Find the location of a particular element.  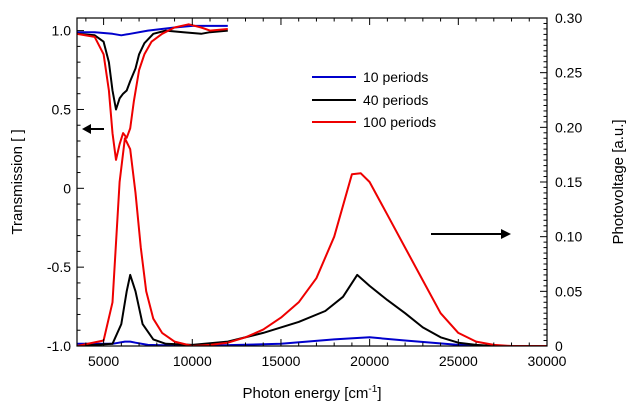

legend: 10 periods 40 periods 100 periods is located at coordinates (374, 99).